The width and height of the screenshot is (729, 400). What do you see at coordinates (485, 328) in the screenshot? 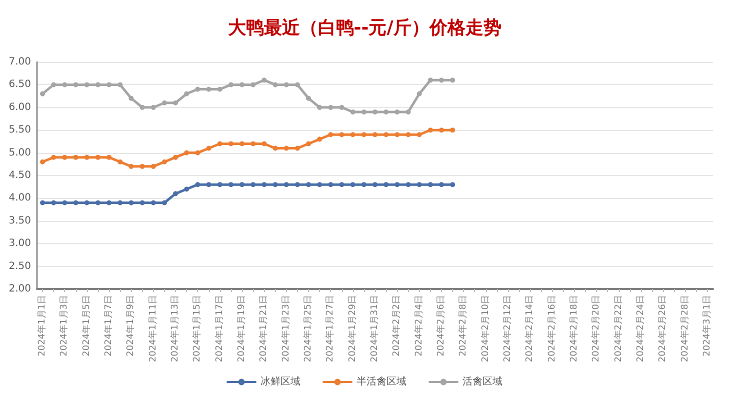
I see `x-tick-label: 2024年2月10日` at bounding box center [485, 328].